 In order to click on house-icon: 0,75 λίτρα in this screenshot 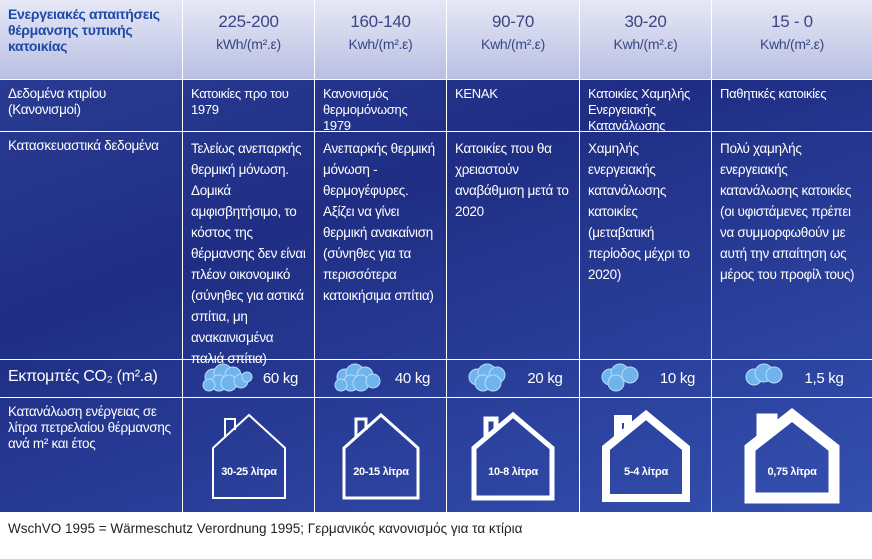, I will do `click(792, 455)`.